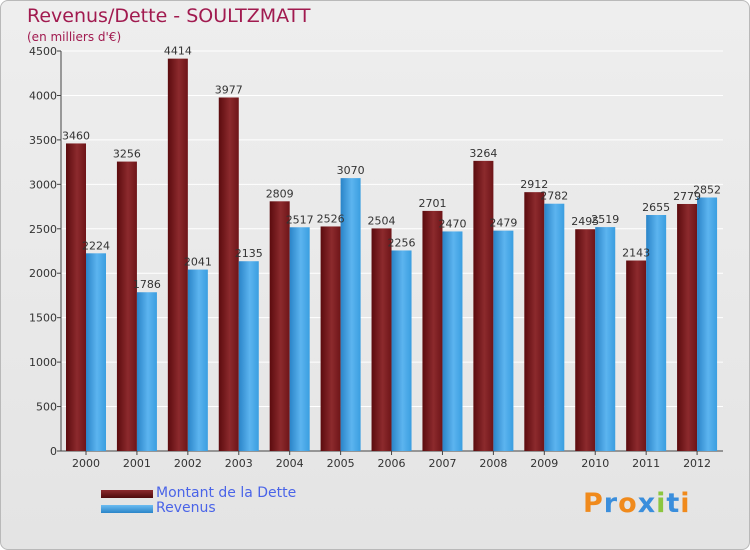 This screenshot has height=550, width=750. Describe the element at coordinates (96, 245) in the screenshot. I see `data-label-revenus: 2224` at that location.